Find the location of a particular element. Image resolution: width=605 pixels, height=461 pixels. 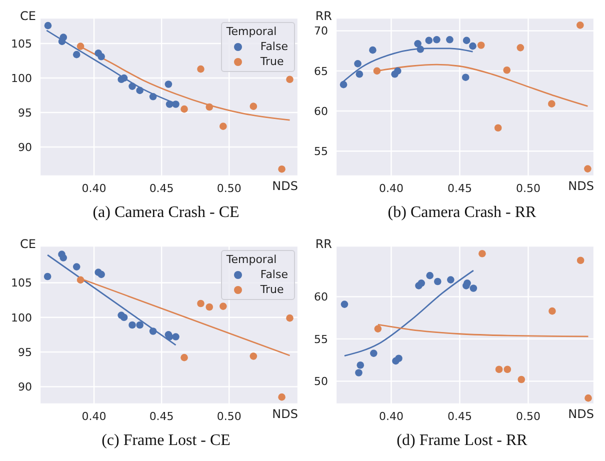

text: (a) Camera Crash - CE is located at coordinates (166, 213).